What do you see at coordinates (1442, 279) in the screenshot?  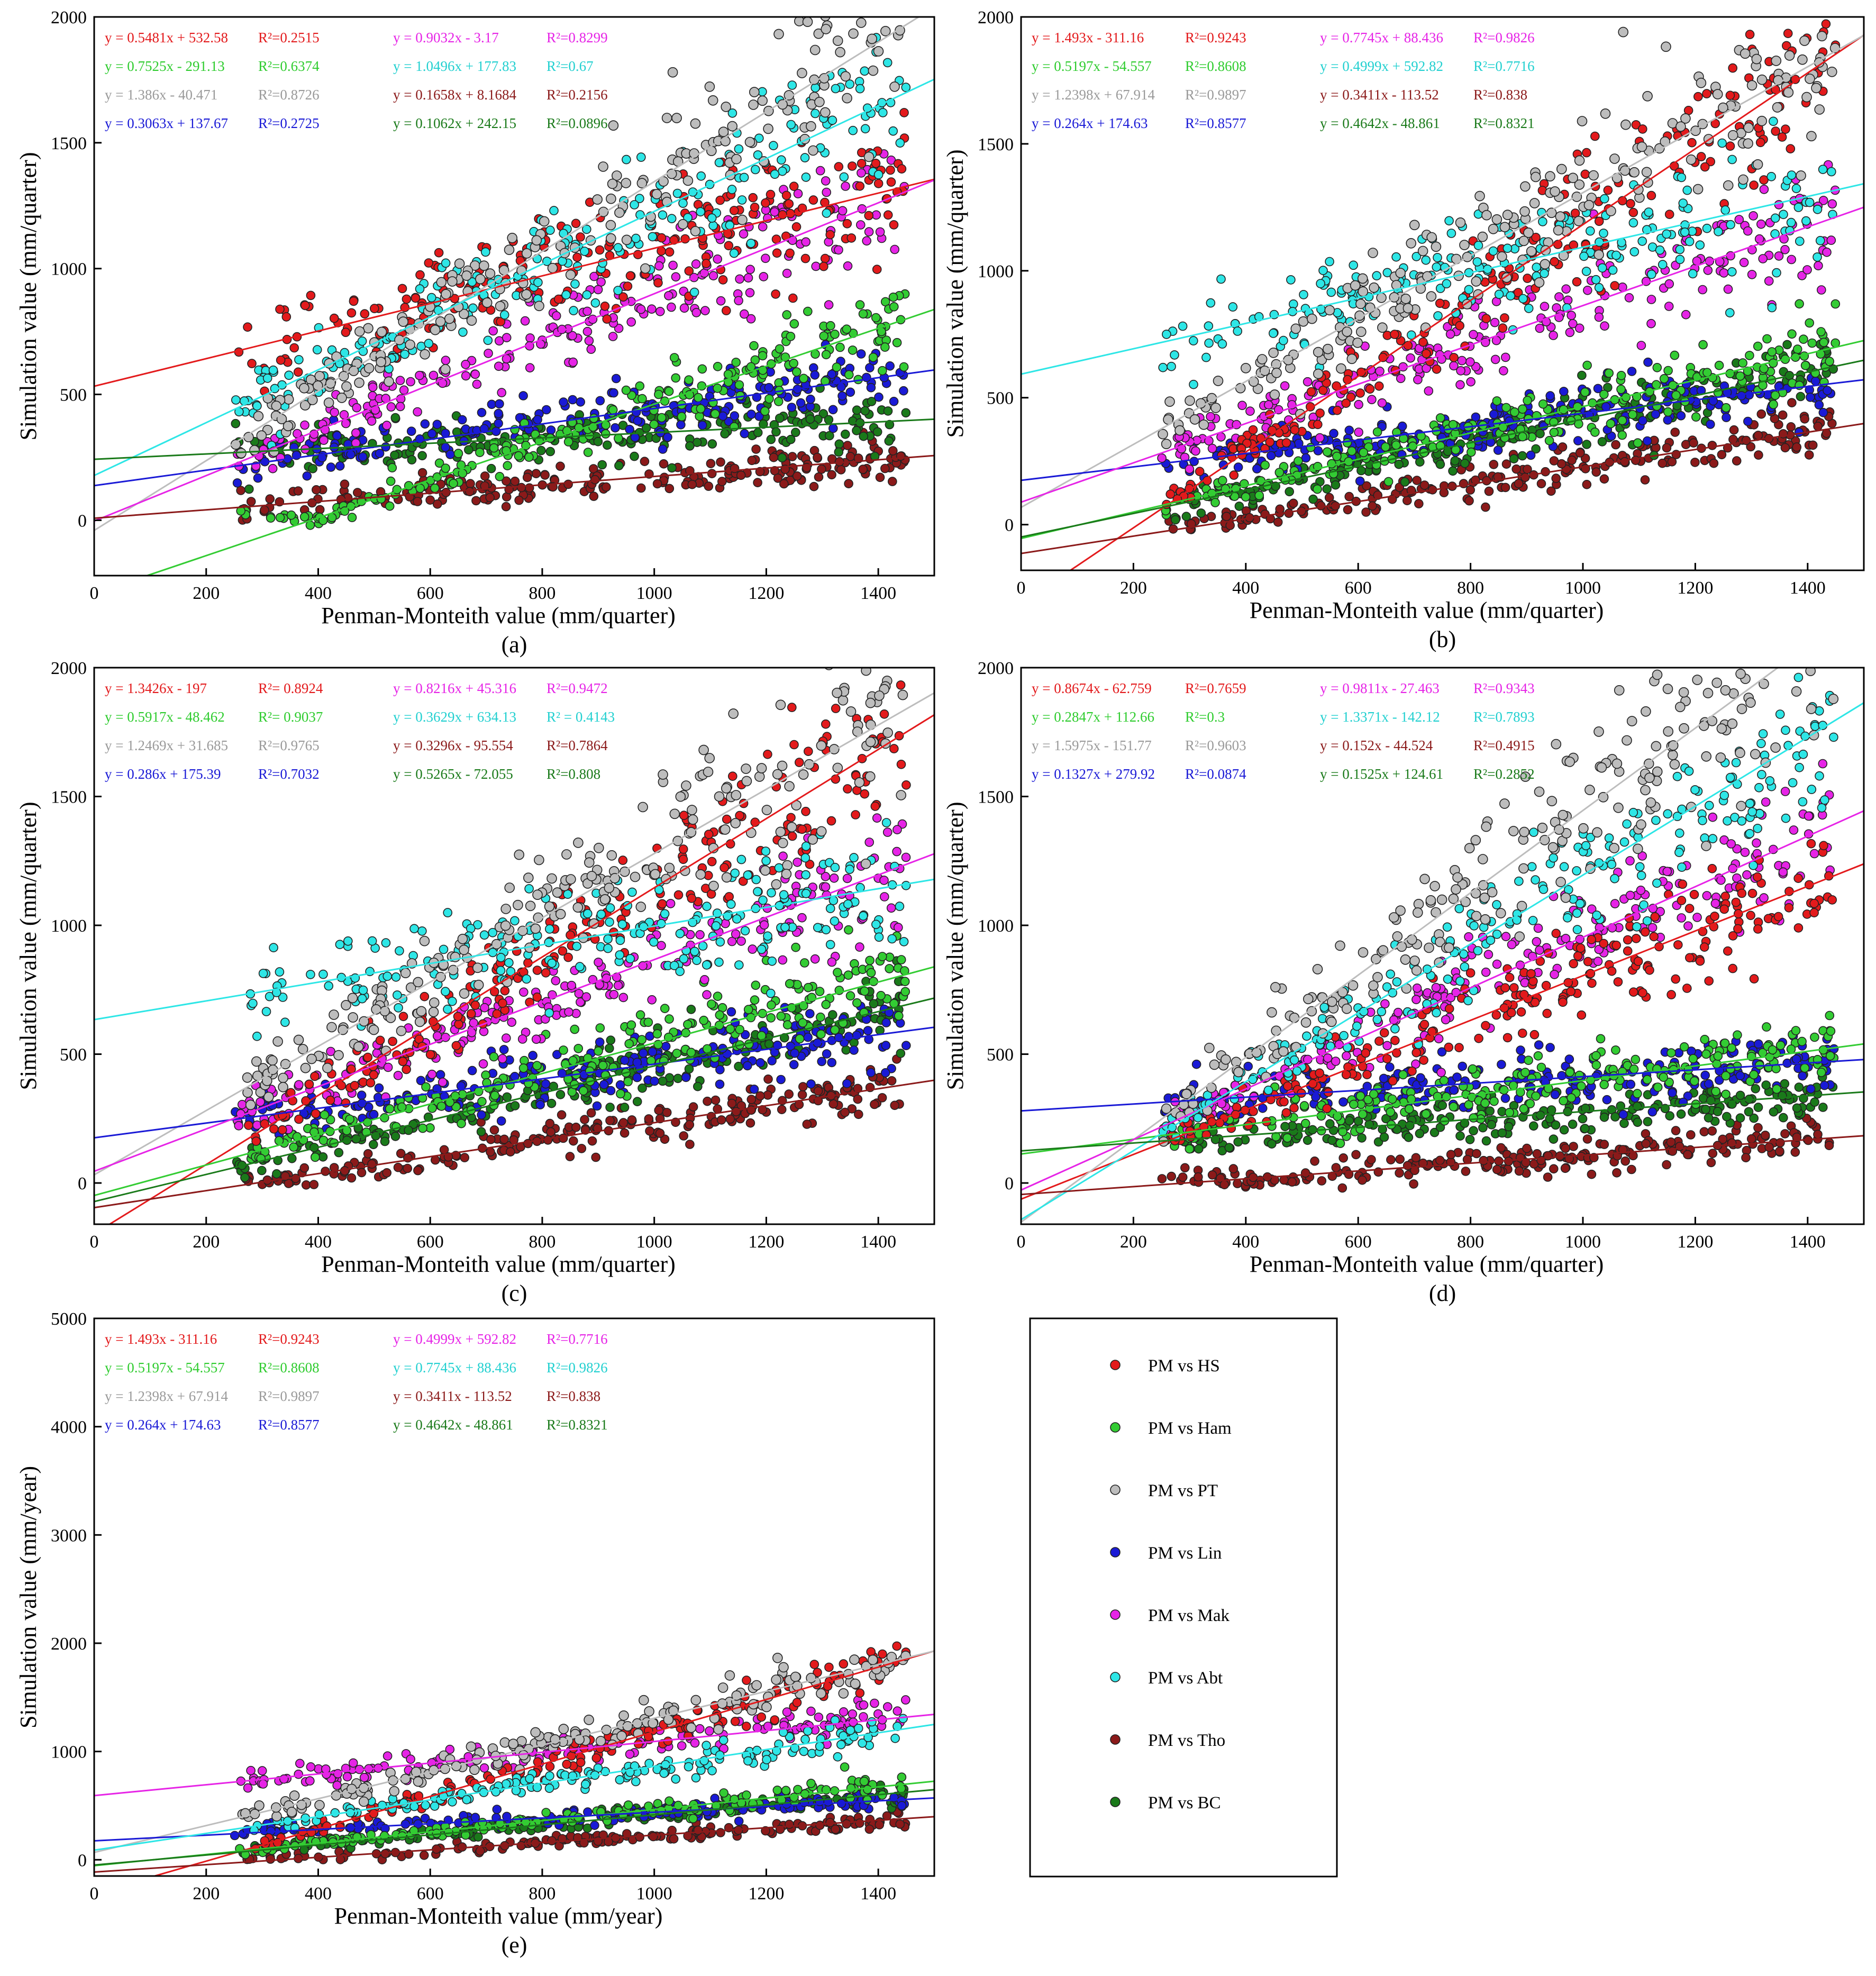 I see `fit-line-abt` at bounding box center [1442, 279].